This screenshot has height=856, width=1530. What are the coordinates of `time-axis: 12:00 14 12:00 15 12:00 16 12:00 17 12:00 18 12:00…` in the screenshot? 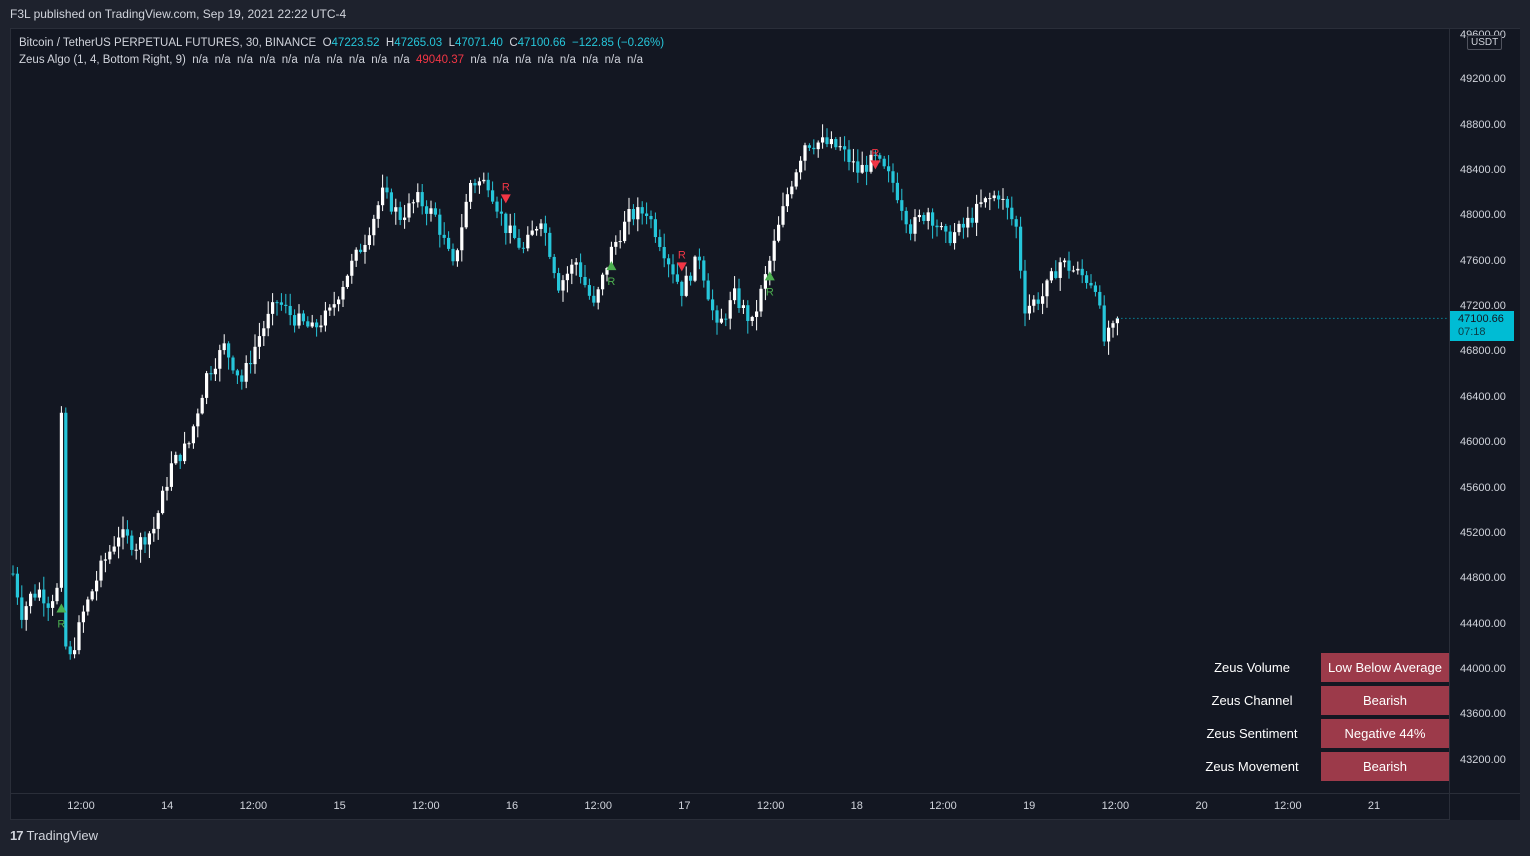 It's located at (730, 807).